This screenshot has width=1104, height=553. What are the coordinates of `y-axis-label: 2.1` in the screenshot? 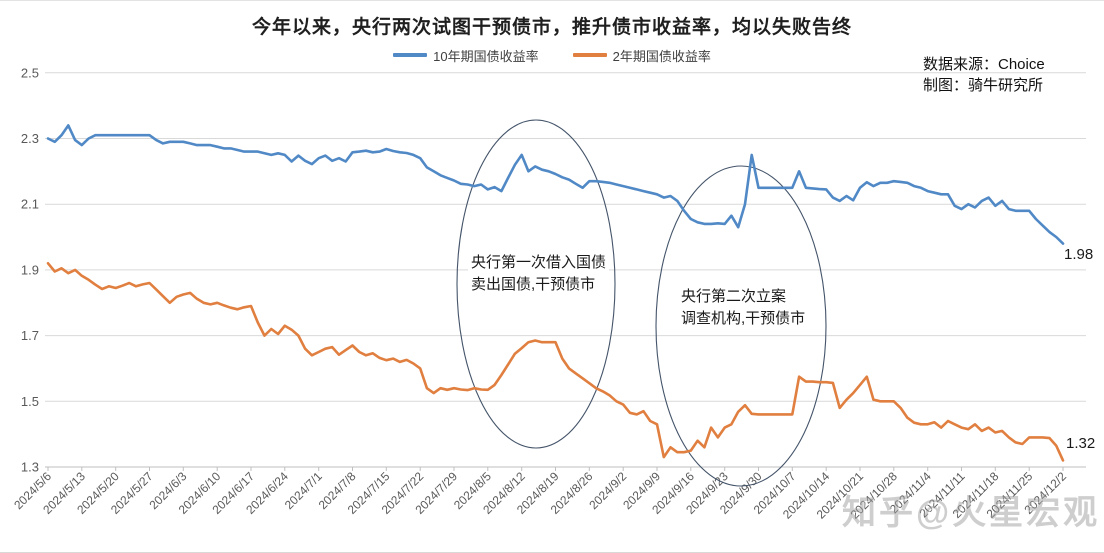 It's located at (30, 204).